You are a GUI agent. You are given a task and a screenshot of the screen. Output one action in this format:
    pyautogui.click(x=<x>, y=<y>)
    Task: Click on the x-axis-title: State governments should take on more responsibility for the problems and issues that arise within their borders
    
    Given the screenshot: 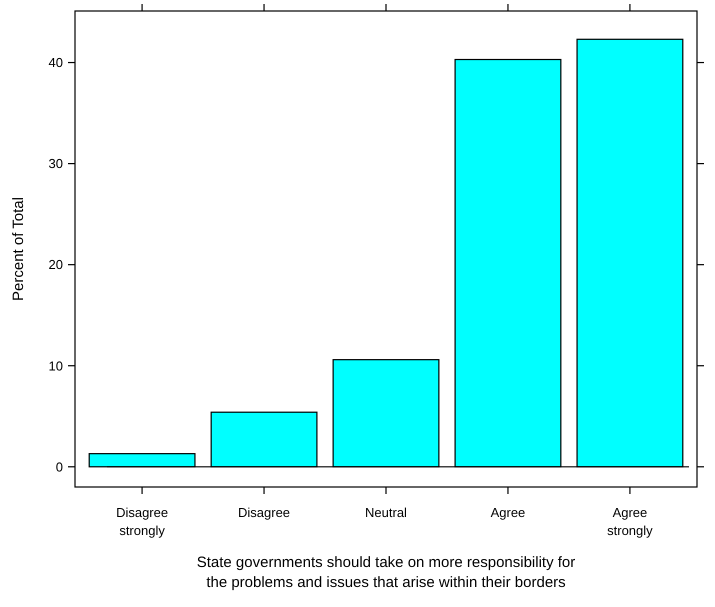 What is the action you would take?
    pyautogui.click(x=386, y=572)
    